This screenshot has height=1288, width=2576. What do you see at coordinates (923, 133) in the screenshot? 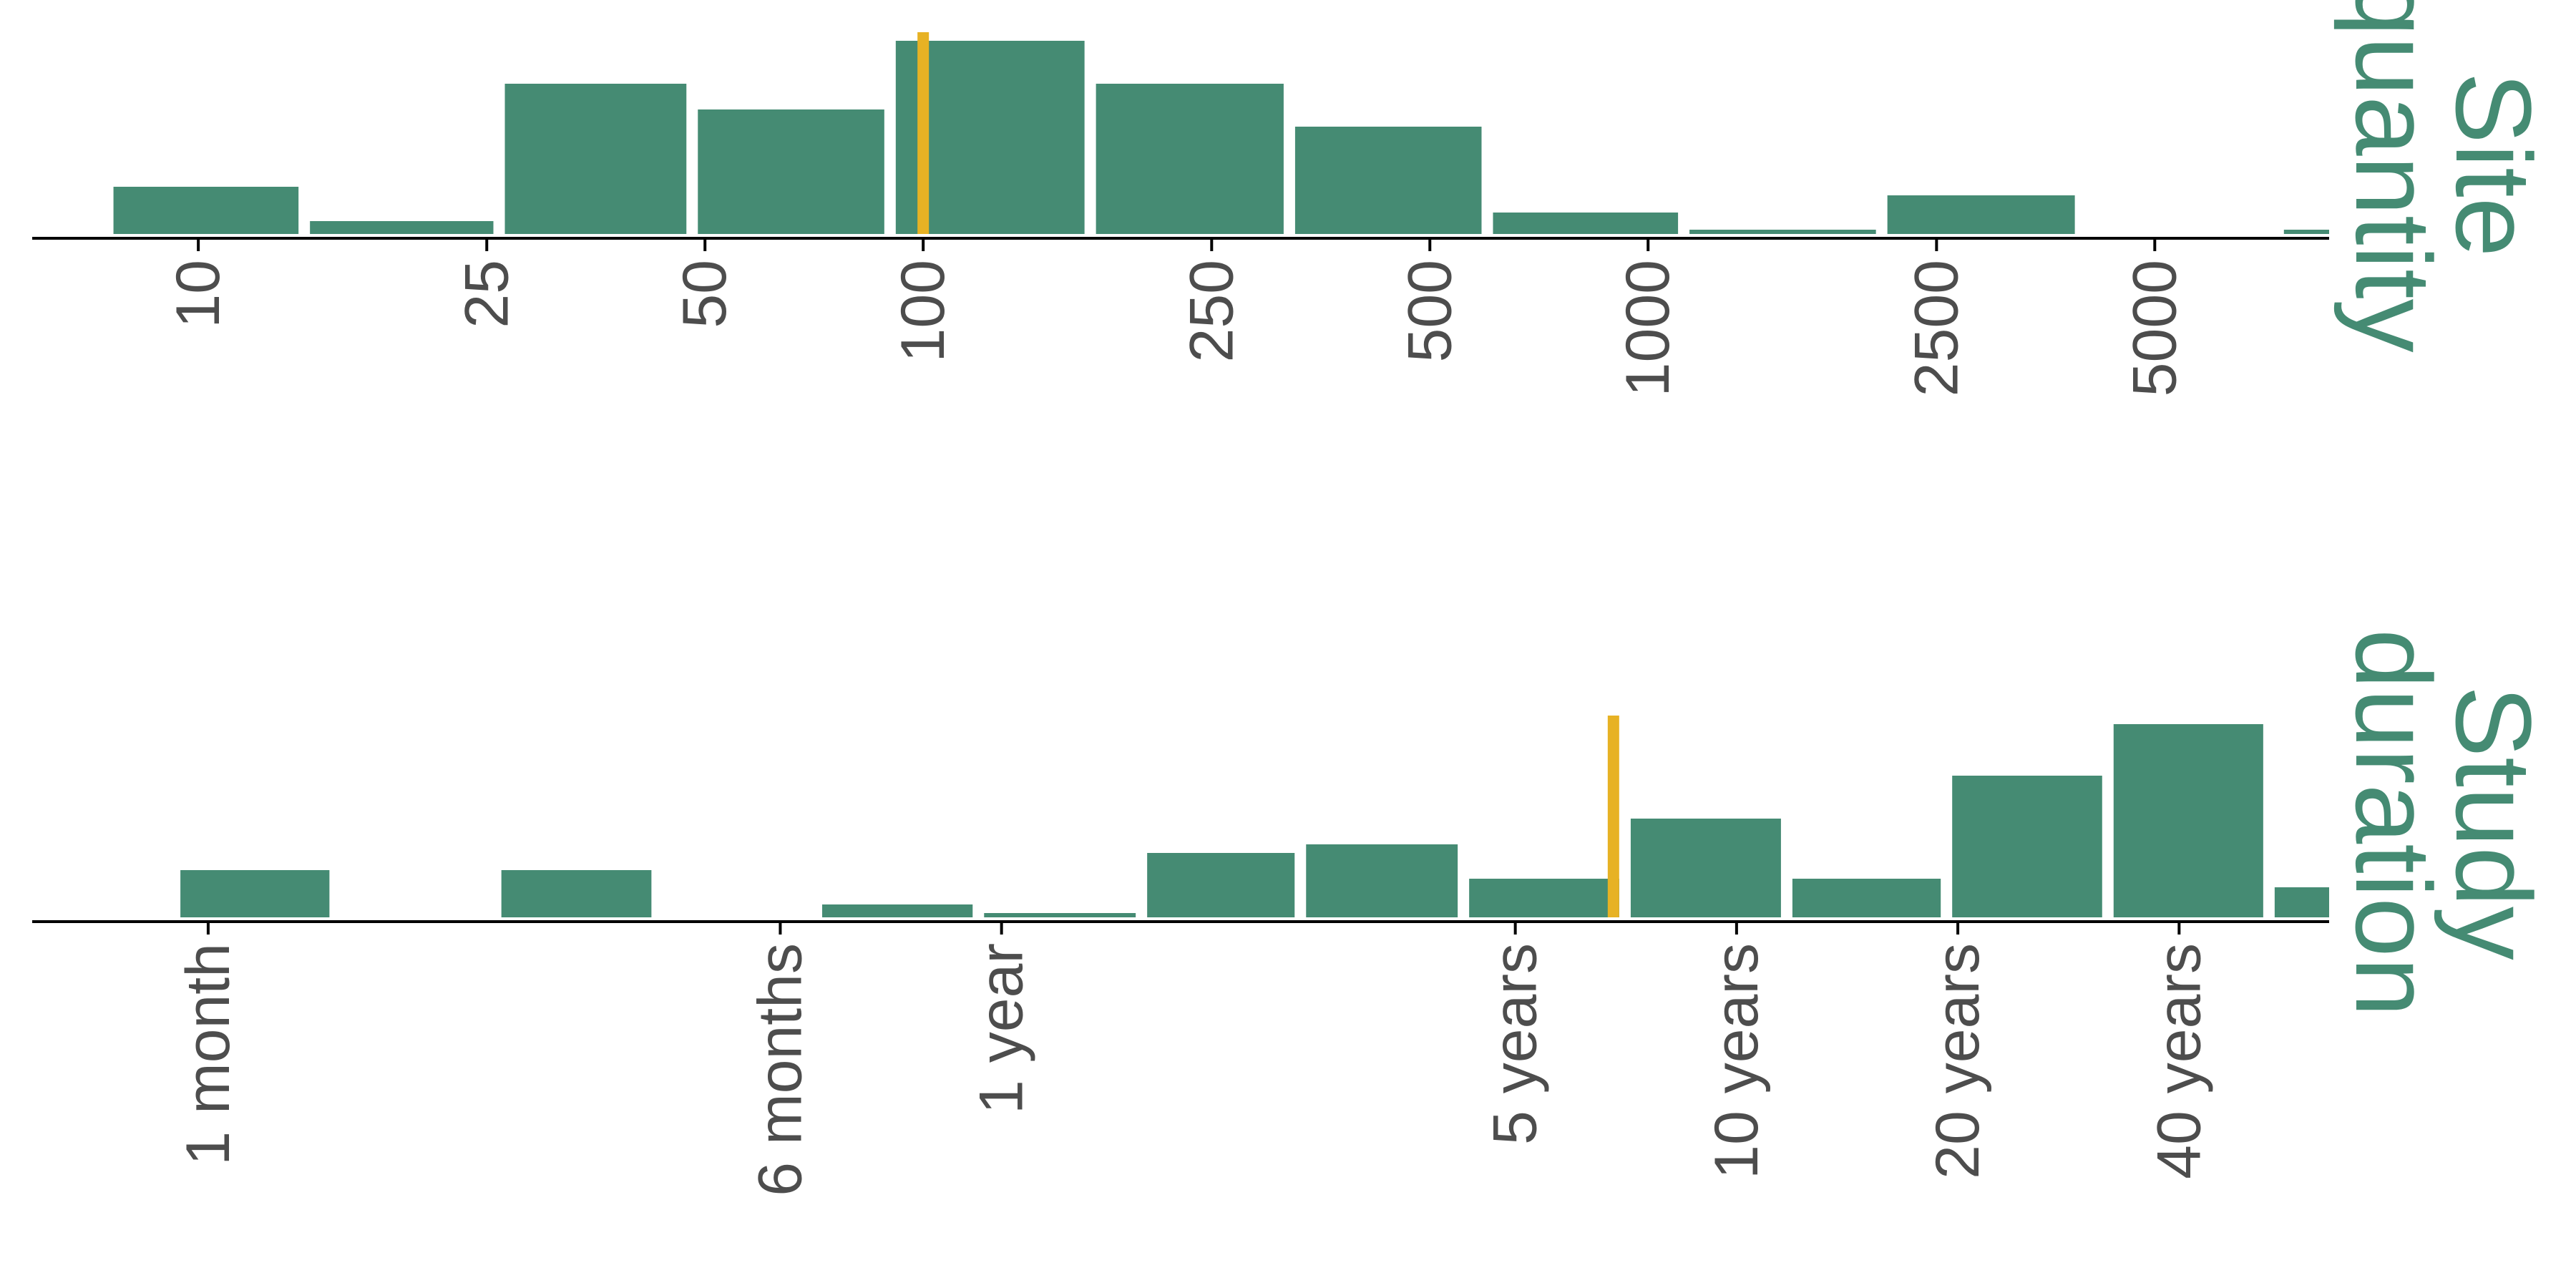
I see `site-quantity-median-marker` at bounding box center [923, 133].